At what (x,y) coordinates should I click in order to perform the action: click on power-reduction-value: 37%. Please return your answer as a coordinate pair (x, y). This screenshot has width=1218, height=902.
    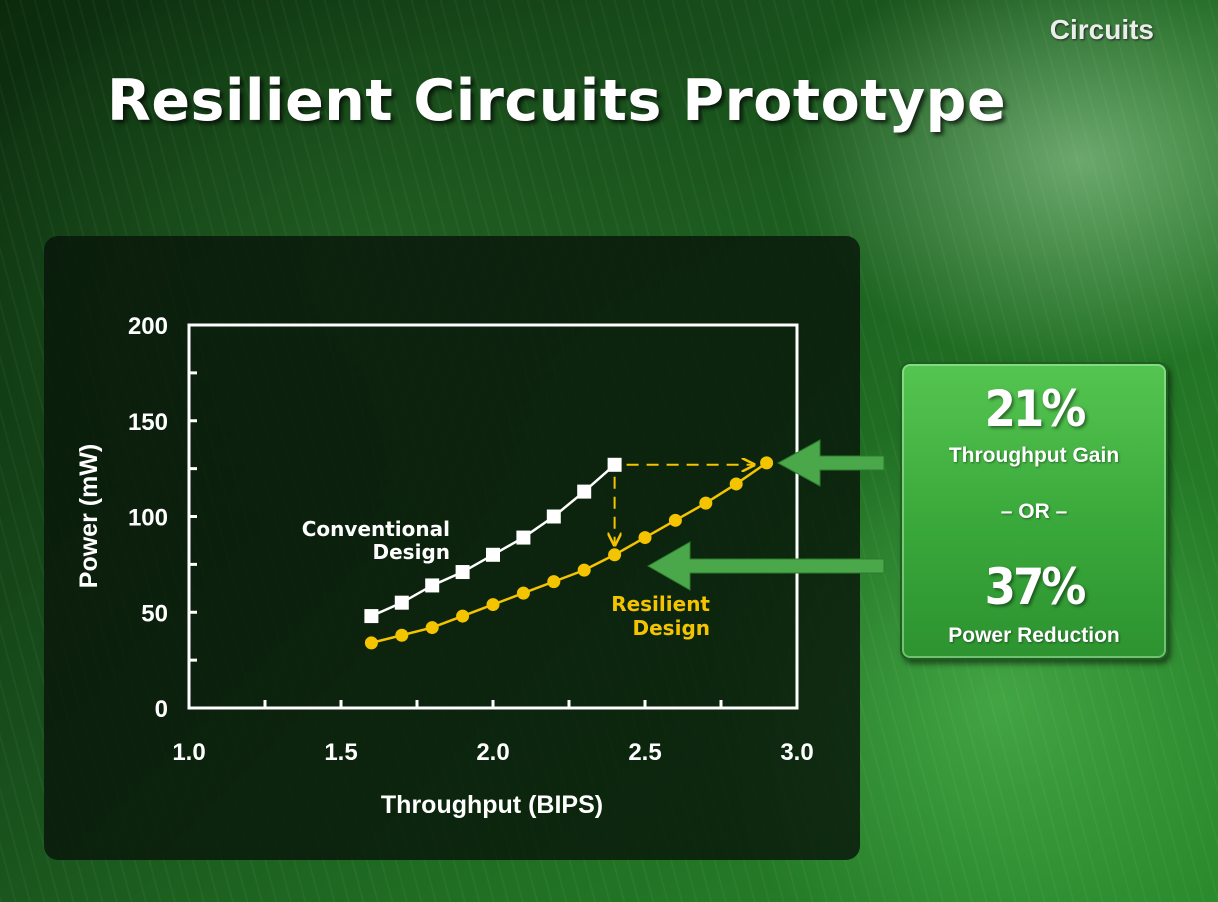
    Looking at the image, I should click on (1035, 587).